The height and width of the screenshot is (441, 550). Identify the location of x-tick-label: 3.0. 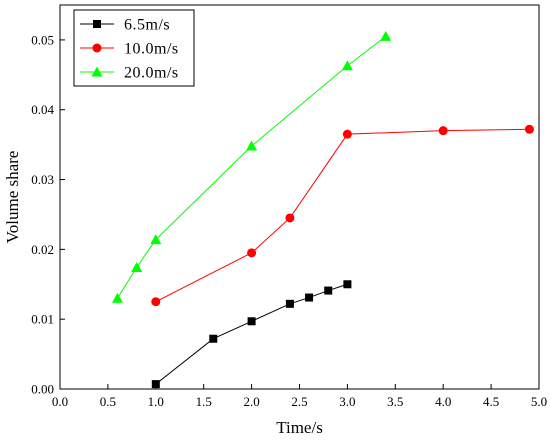
(347, 401).